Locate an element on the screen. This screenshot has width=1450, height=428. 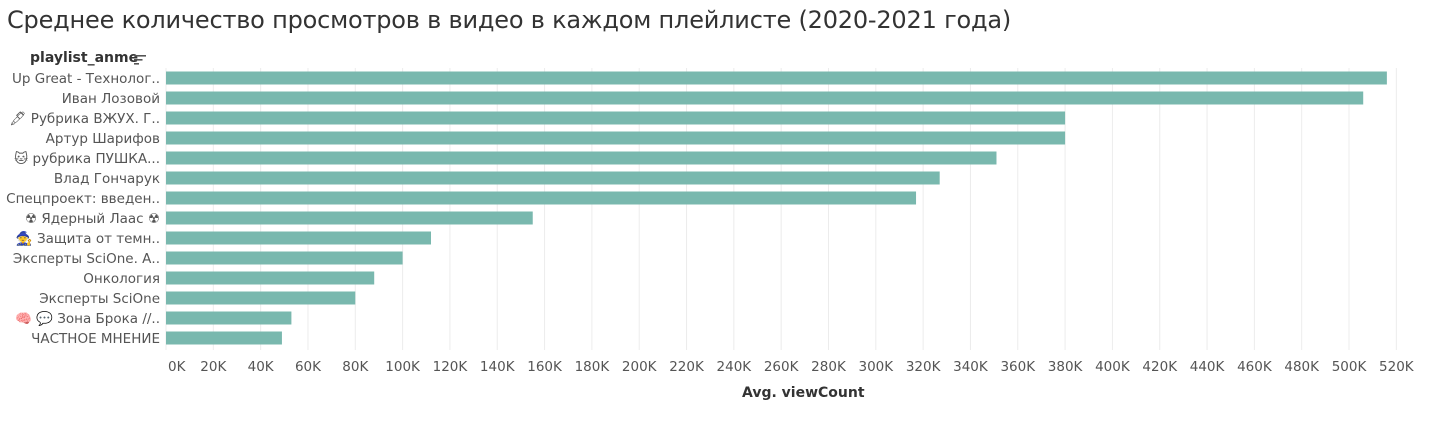
x-tick-label: 280K is located at coordinates (829, 367).